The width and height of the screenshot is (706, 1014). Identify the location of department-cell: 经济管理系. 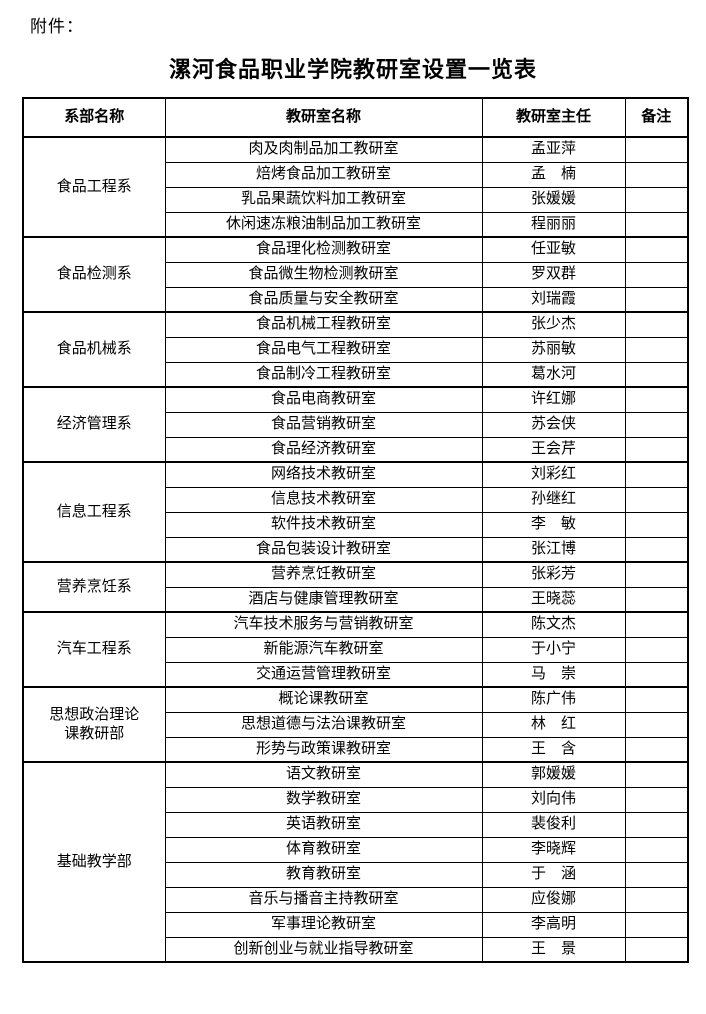
(94, 424).